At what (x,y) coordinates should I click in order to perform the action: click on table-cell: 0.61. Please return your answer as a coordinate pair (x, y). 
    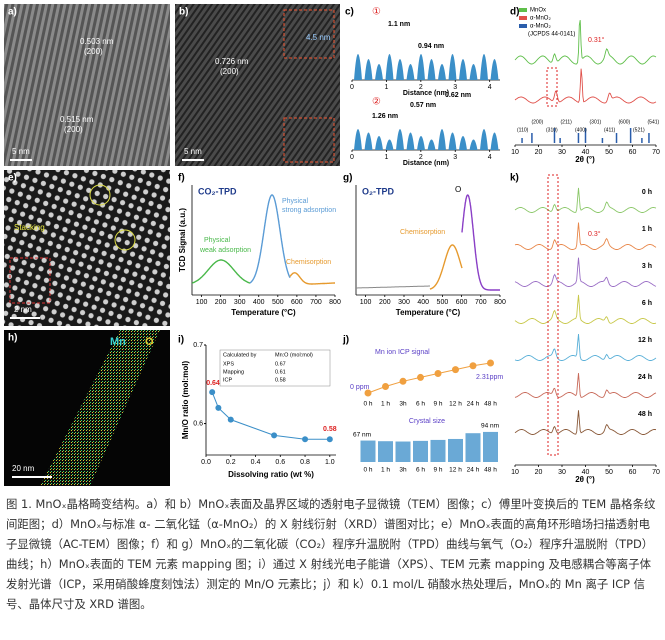
    Looking at the image, I should click on (280, 372).